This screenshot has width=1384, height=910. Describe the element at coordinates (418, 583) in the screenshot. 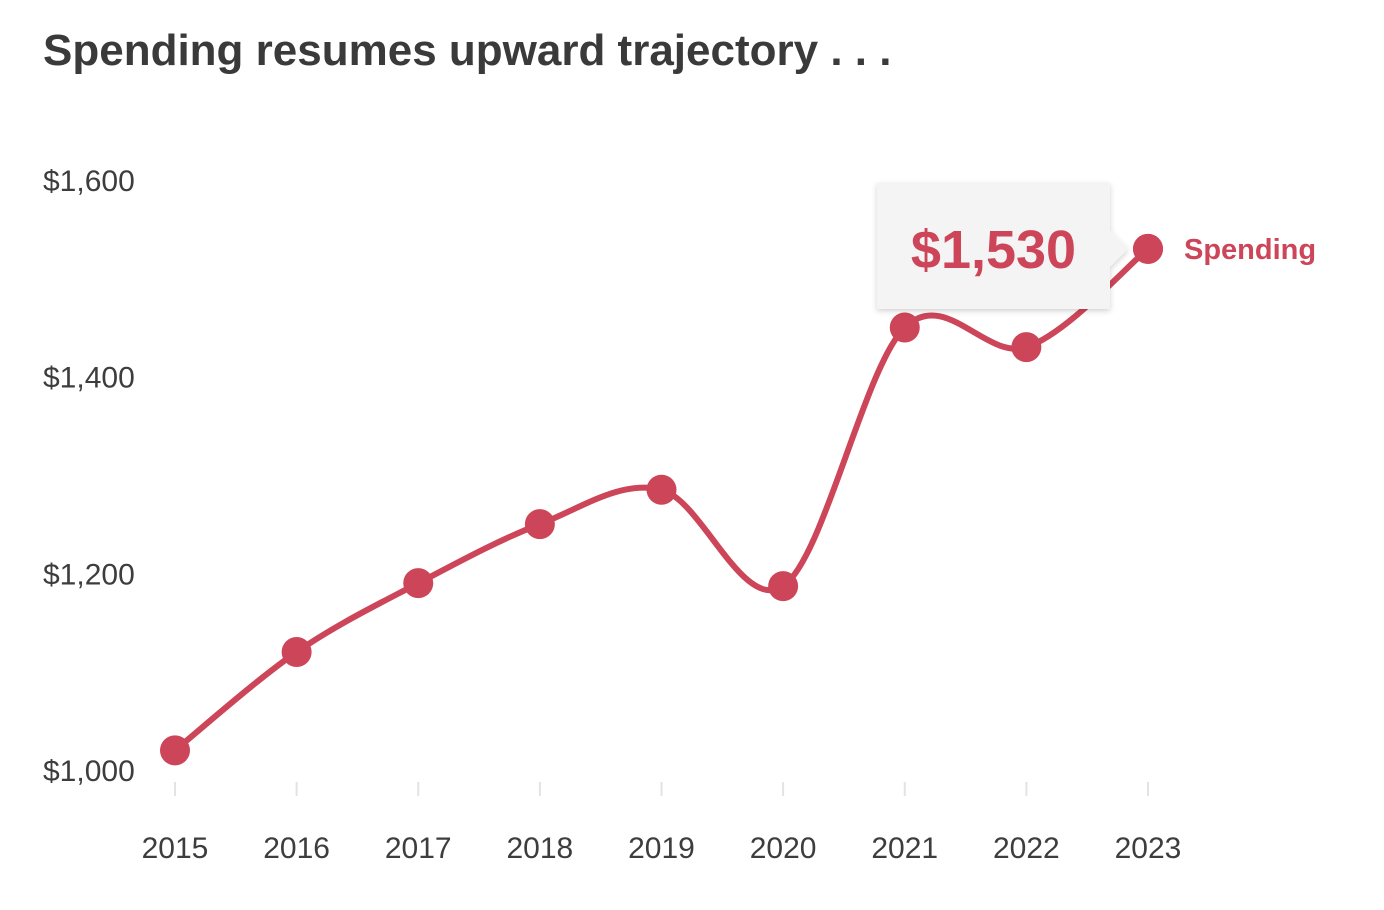

I see `data-point-2017` at that location.